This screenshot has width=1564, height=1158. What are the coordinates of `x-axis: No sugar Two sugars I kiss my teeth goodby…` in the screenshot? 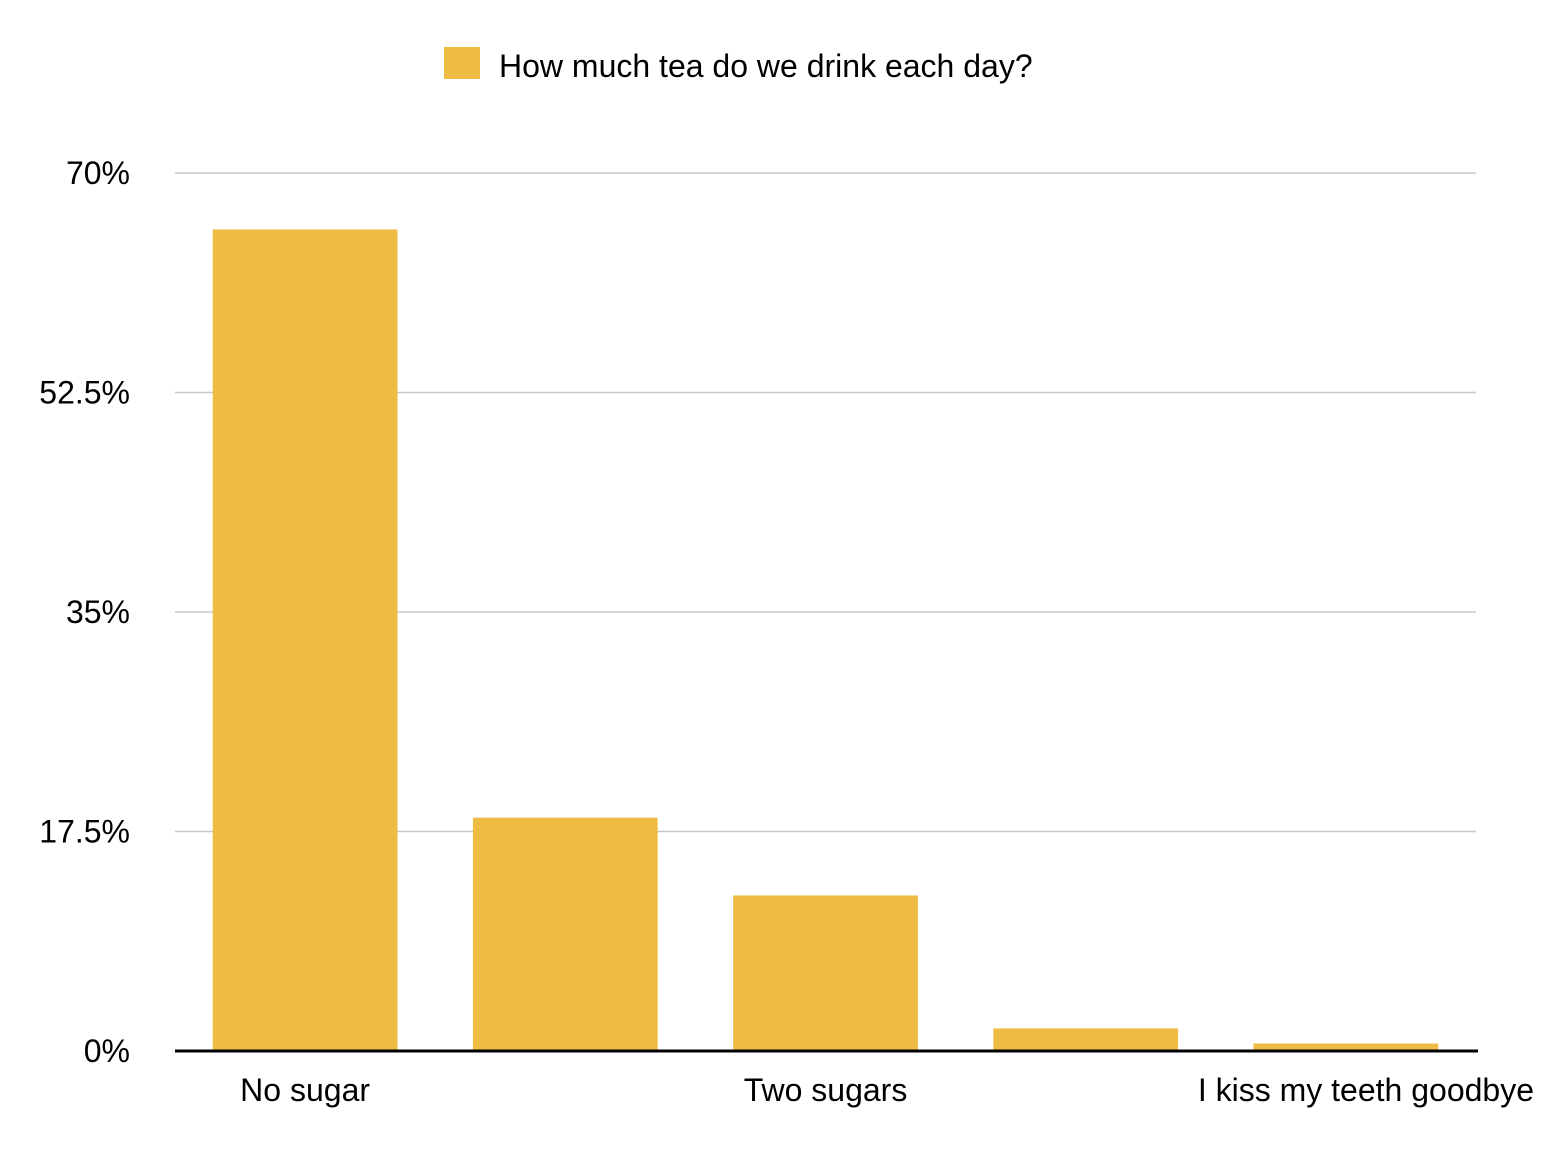 It's located at (854, 1078).